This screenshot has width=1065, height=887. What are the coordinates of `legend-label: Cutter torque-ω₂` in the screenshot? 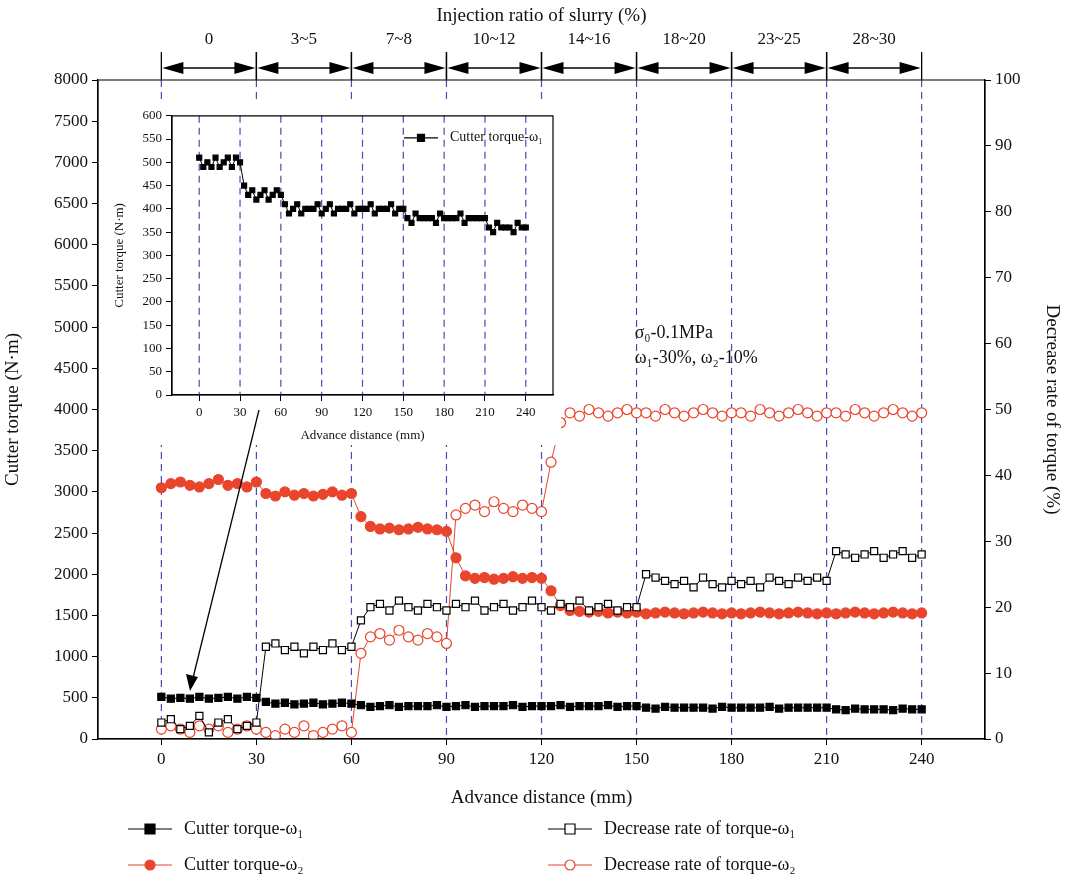 It's located at (244, 863).